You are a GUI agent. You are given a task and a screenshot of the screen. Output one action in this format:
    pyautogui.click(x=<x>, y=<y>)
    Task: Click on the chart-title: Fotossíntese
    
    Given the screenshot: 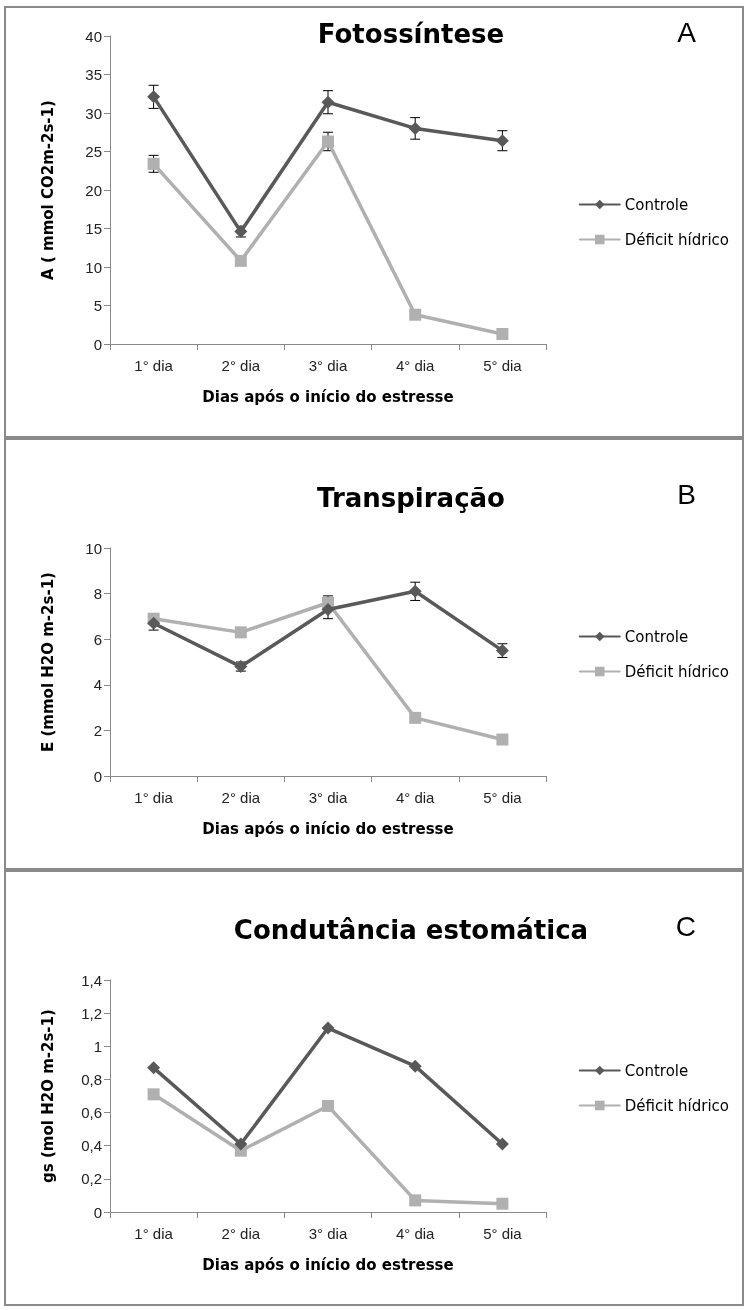 What is the action you would take?
    pyautogui.click(x=411, y=34)
    